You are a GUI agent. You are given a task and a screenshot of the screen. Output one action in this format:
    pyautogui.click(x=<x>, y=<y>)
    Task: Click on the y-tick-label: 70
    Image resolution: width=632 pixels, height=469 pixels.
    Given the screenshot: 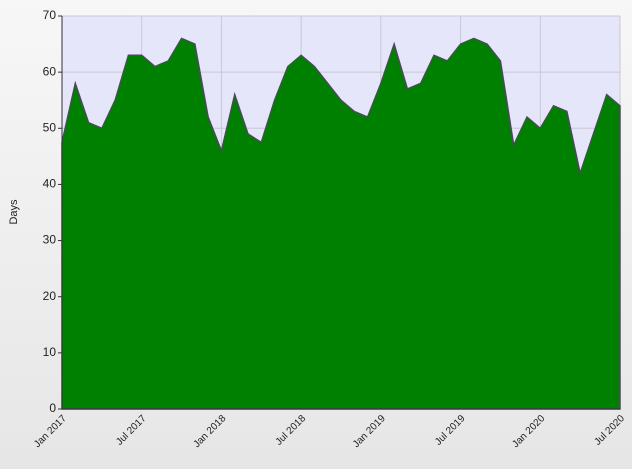 What is the action you would take?
    pyautogui.click(x=50, y=15)
    